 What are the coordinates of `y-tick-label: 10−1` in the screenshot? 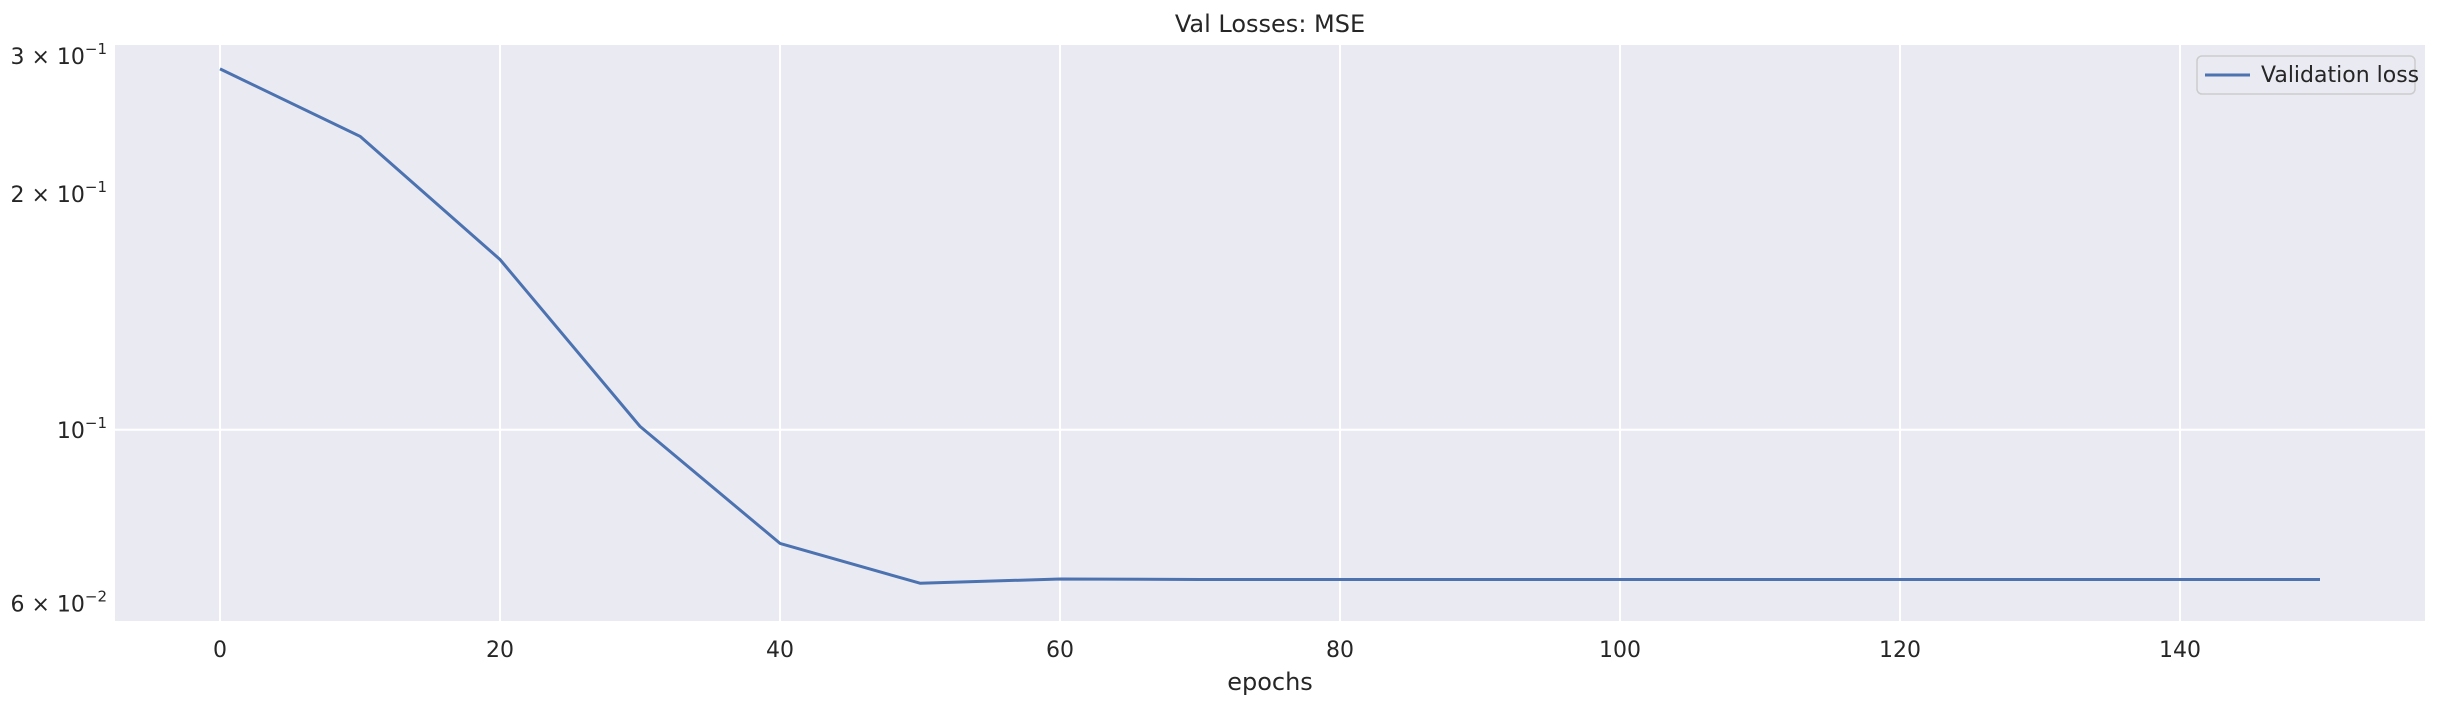 It's located at (82, 429).